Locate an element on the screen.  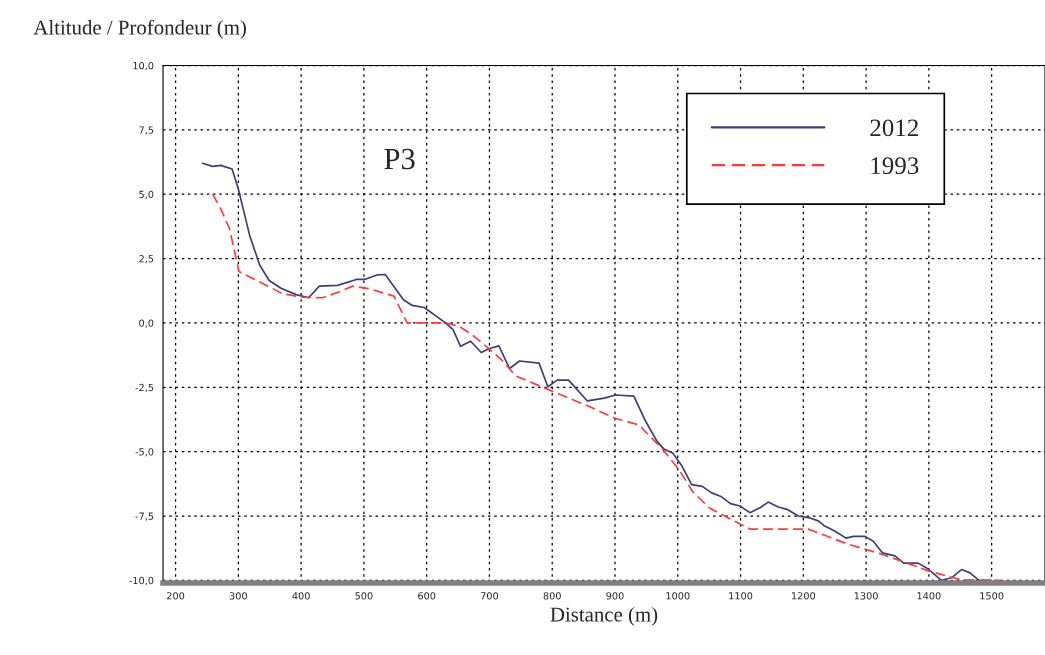
y-tick-label: 2,5 is located at coordinates (146, 259).